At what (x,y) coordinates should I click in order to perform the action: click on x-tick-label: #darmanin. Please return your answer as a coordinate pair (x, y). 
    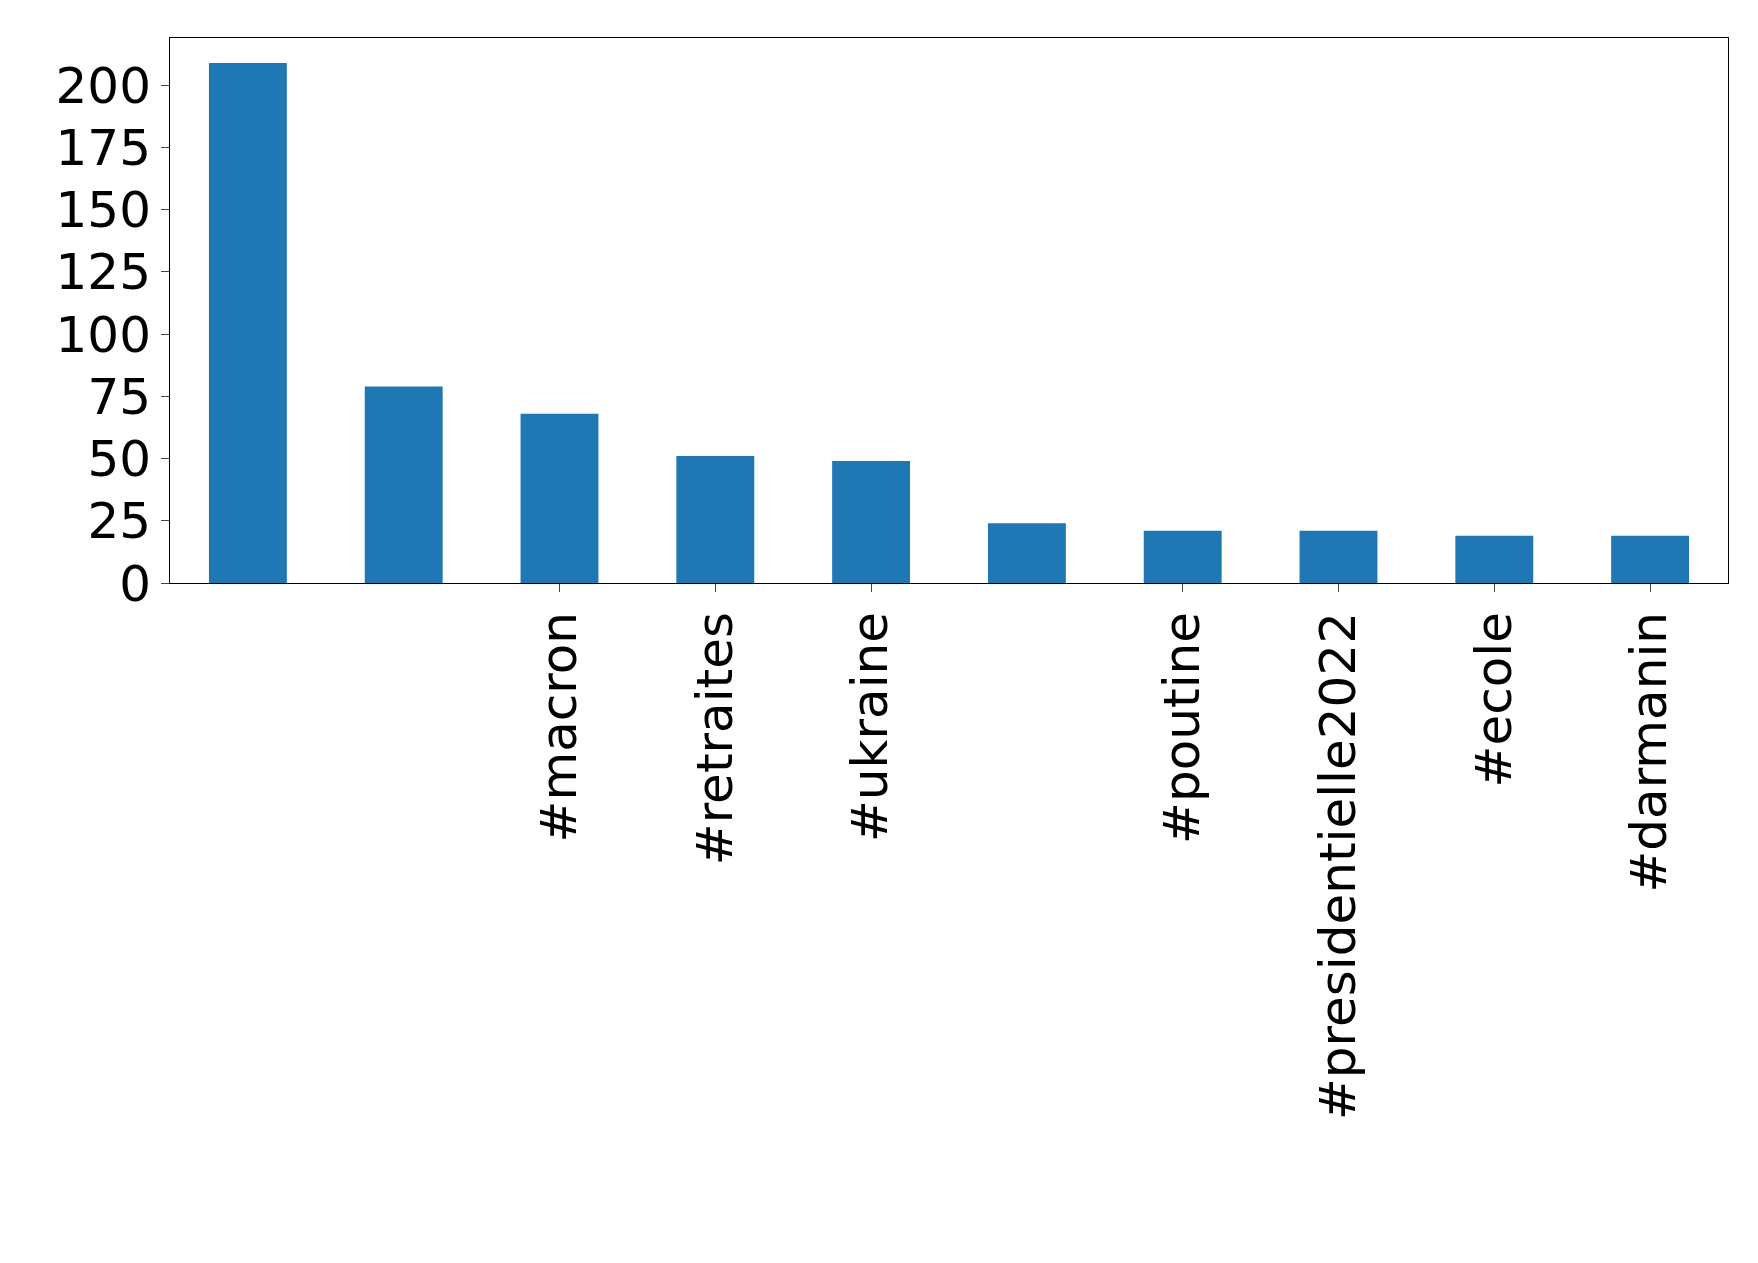
    Looking at the image, I should click on (1649, 752).